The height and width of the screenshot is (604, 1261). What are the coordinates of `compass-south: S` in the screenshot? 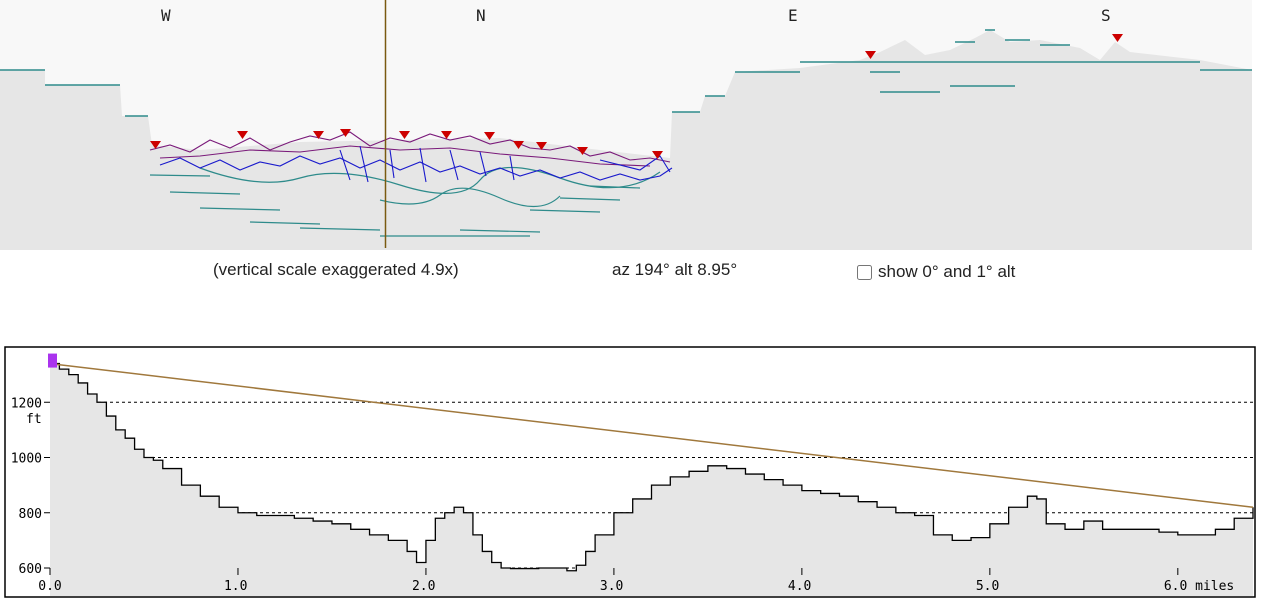 It's located at (1106, 15).